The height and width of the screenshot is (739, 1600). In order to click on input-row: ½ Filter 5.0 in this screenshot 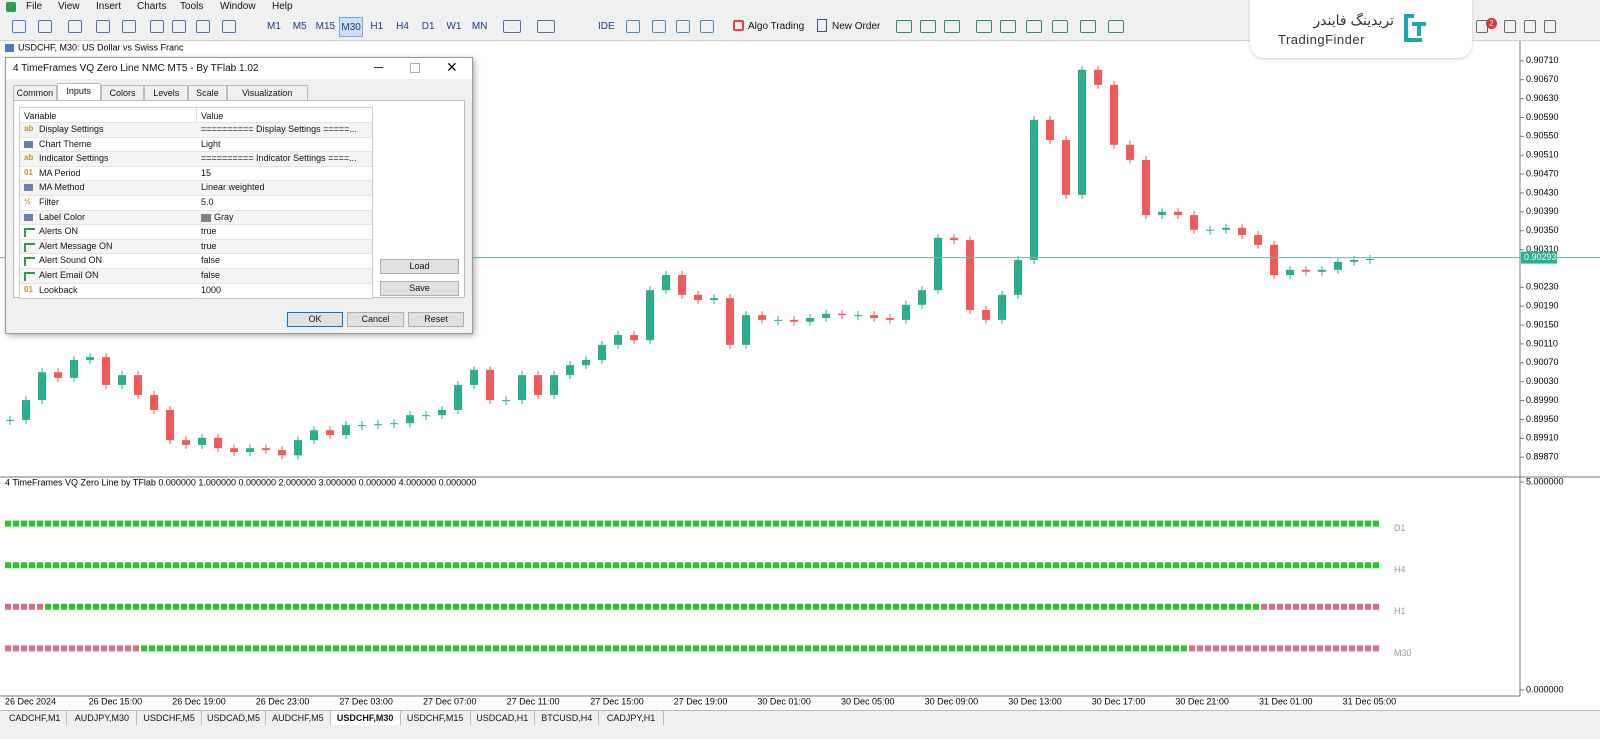, I will do `click(196, 202)`.